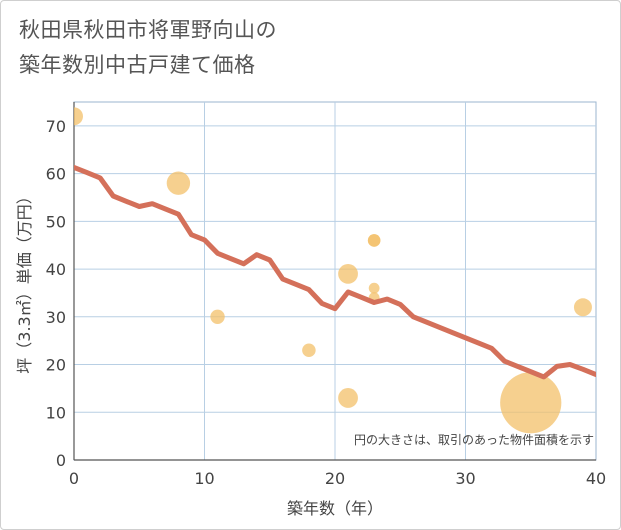 The width and height of the screenshot is (621, 530). What do you see at coordinates (335, 508) in the screenshot?
I see `x-axis-label: 築年数（年）` at bounding box center [335, 508].